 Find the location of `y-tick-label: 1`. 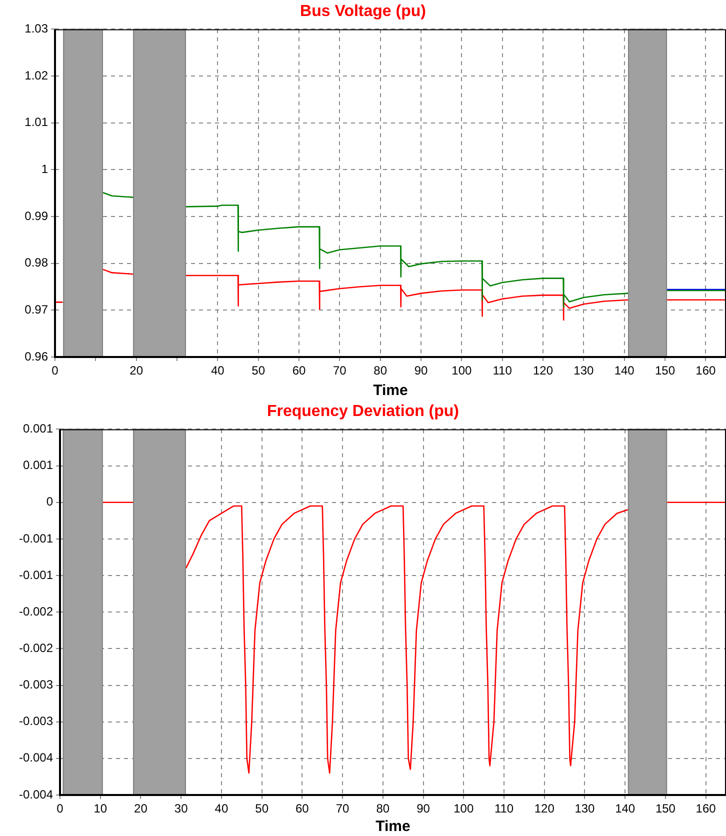

y-tick-label: 1 is located at coordinates (44, 169).